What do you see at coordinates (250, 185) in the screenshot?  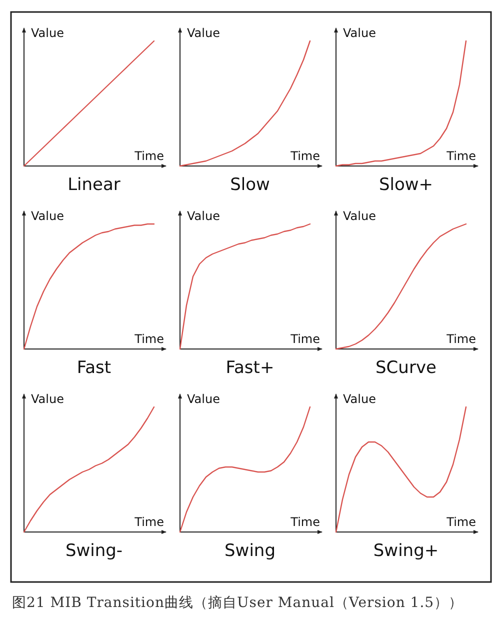 I see `text: Slow` at bounding box center [250, 185].